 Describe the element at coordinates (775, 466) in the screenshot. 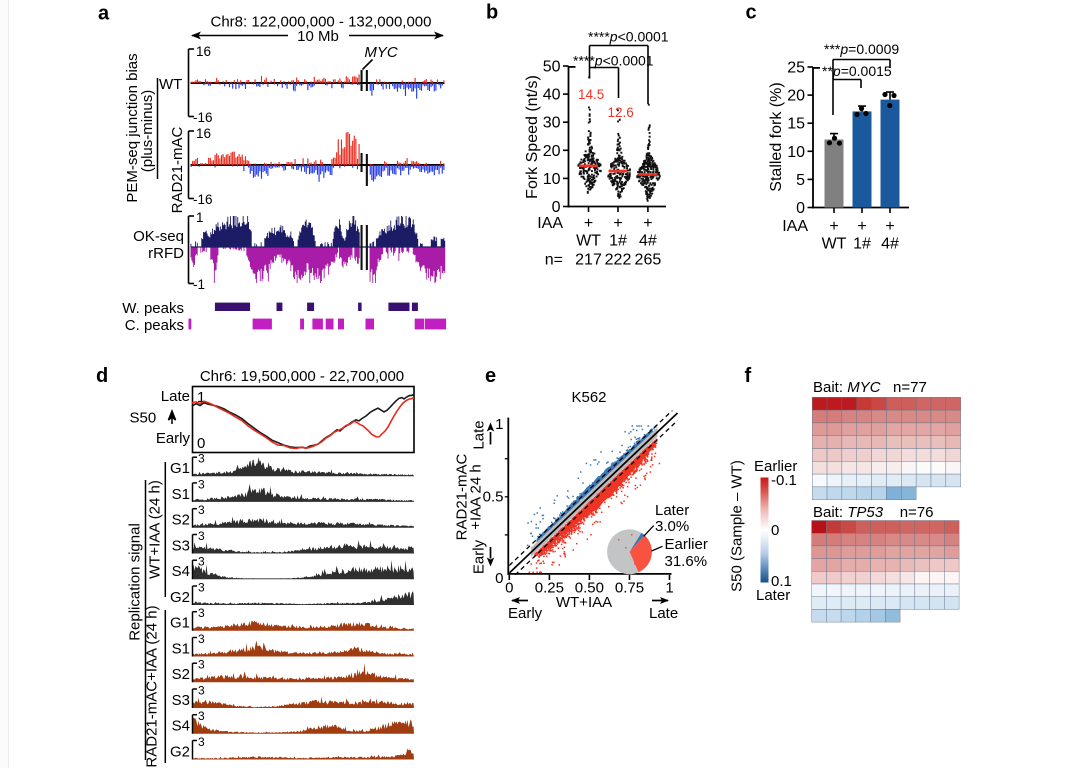

I see `svg-text: Earlier` at that location.